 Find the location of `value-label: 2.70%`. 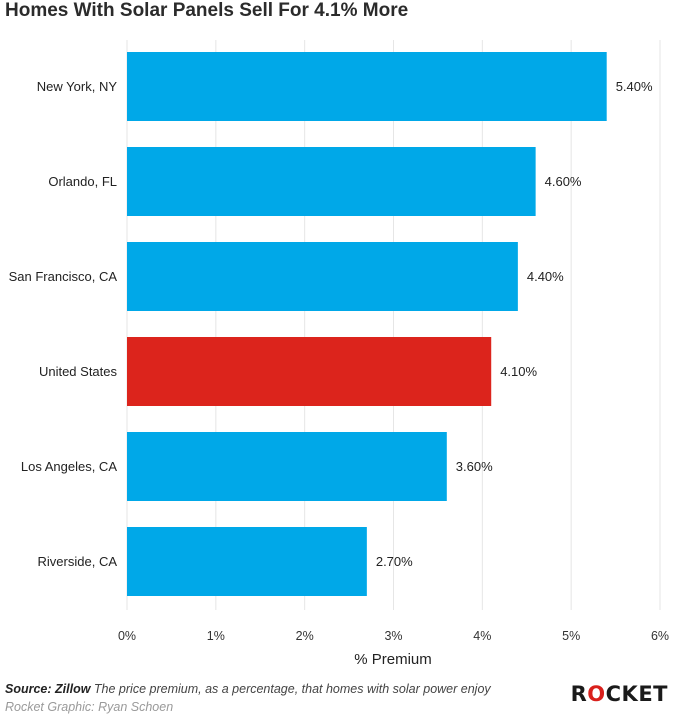

value-label: 2.70% is located at coordinates (394, 561).